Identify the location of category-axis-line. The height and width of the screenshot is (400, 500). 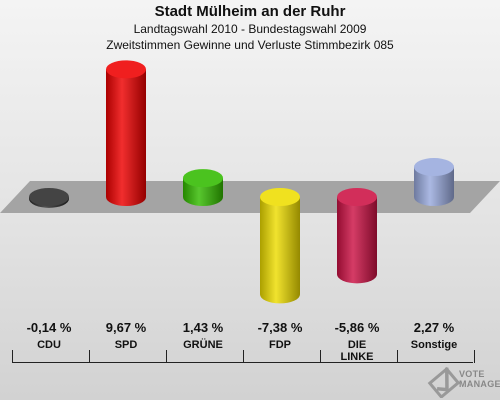
(242, 362).